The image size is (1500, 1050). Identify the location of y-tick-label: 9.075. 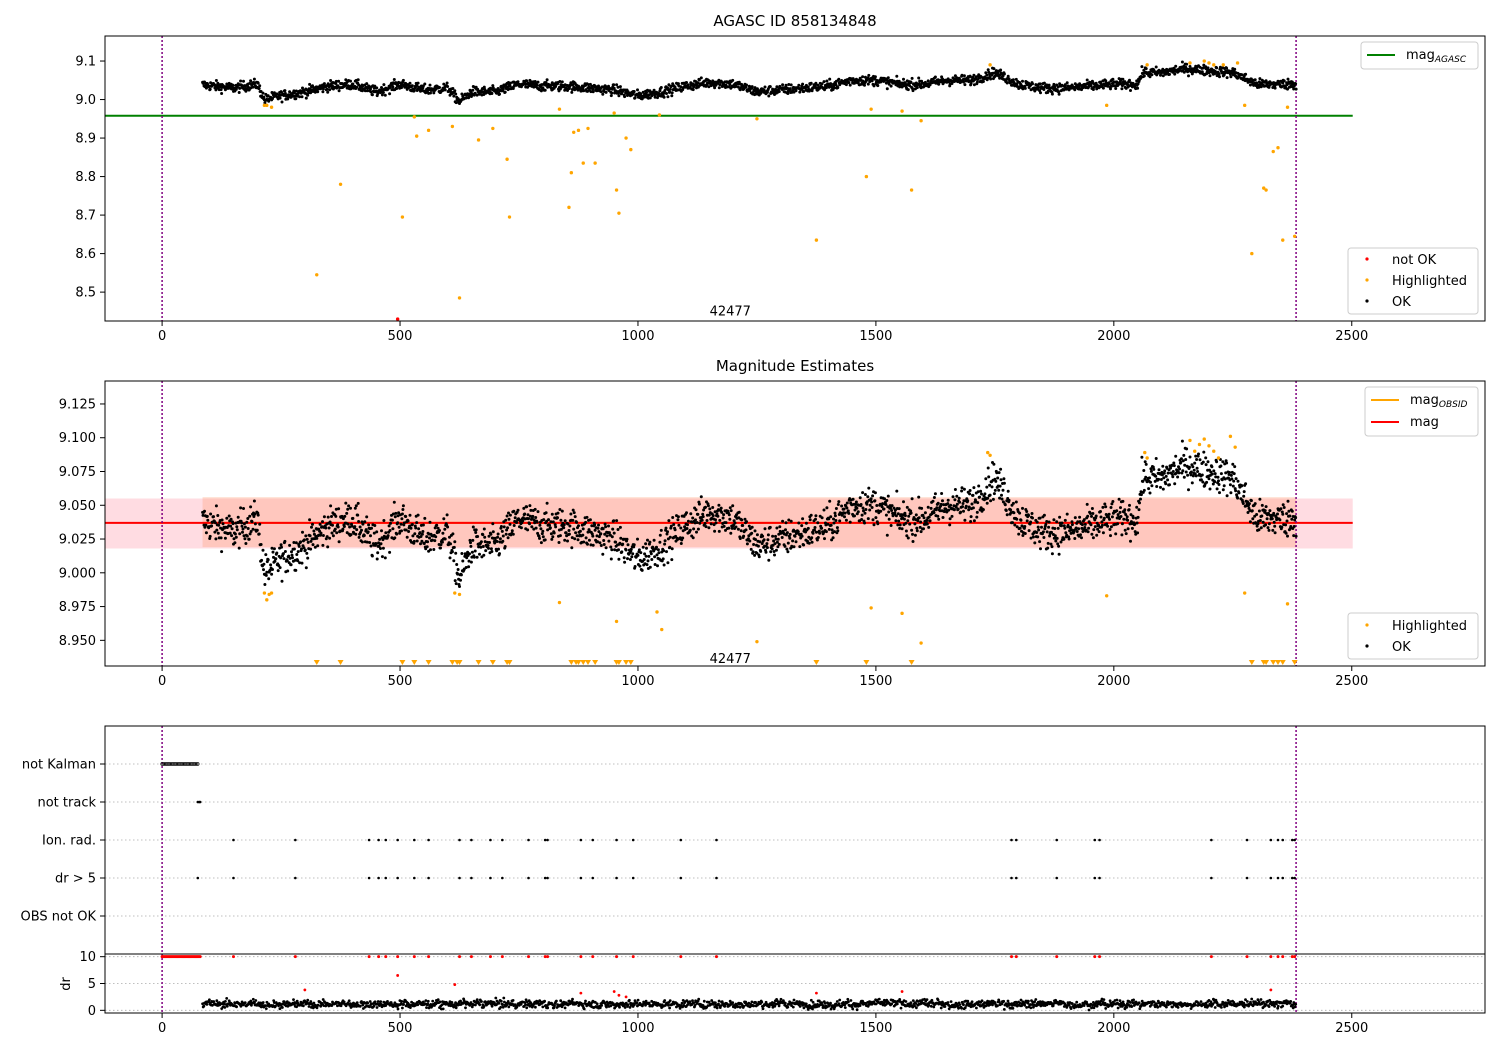
(77, 472).